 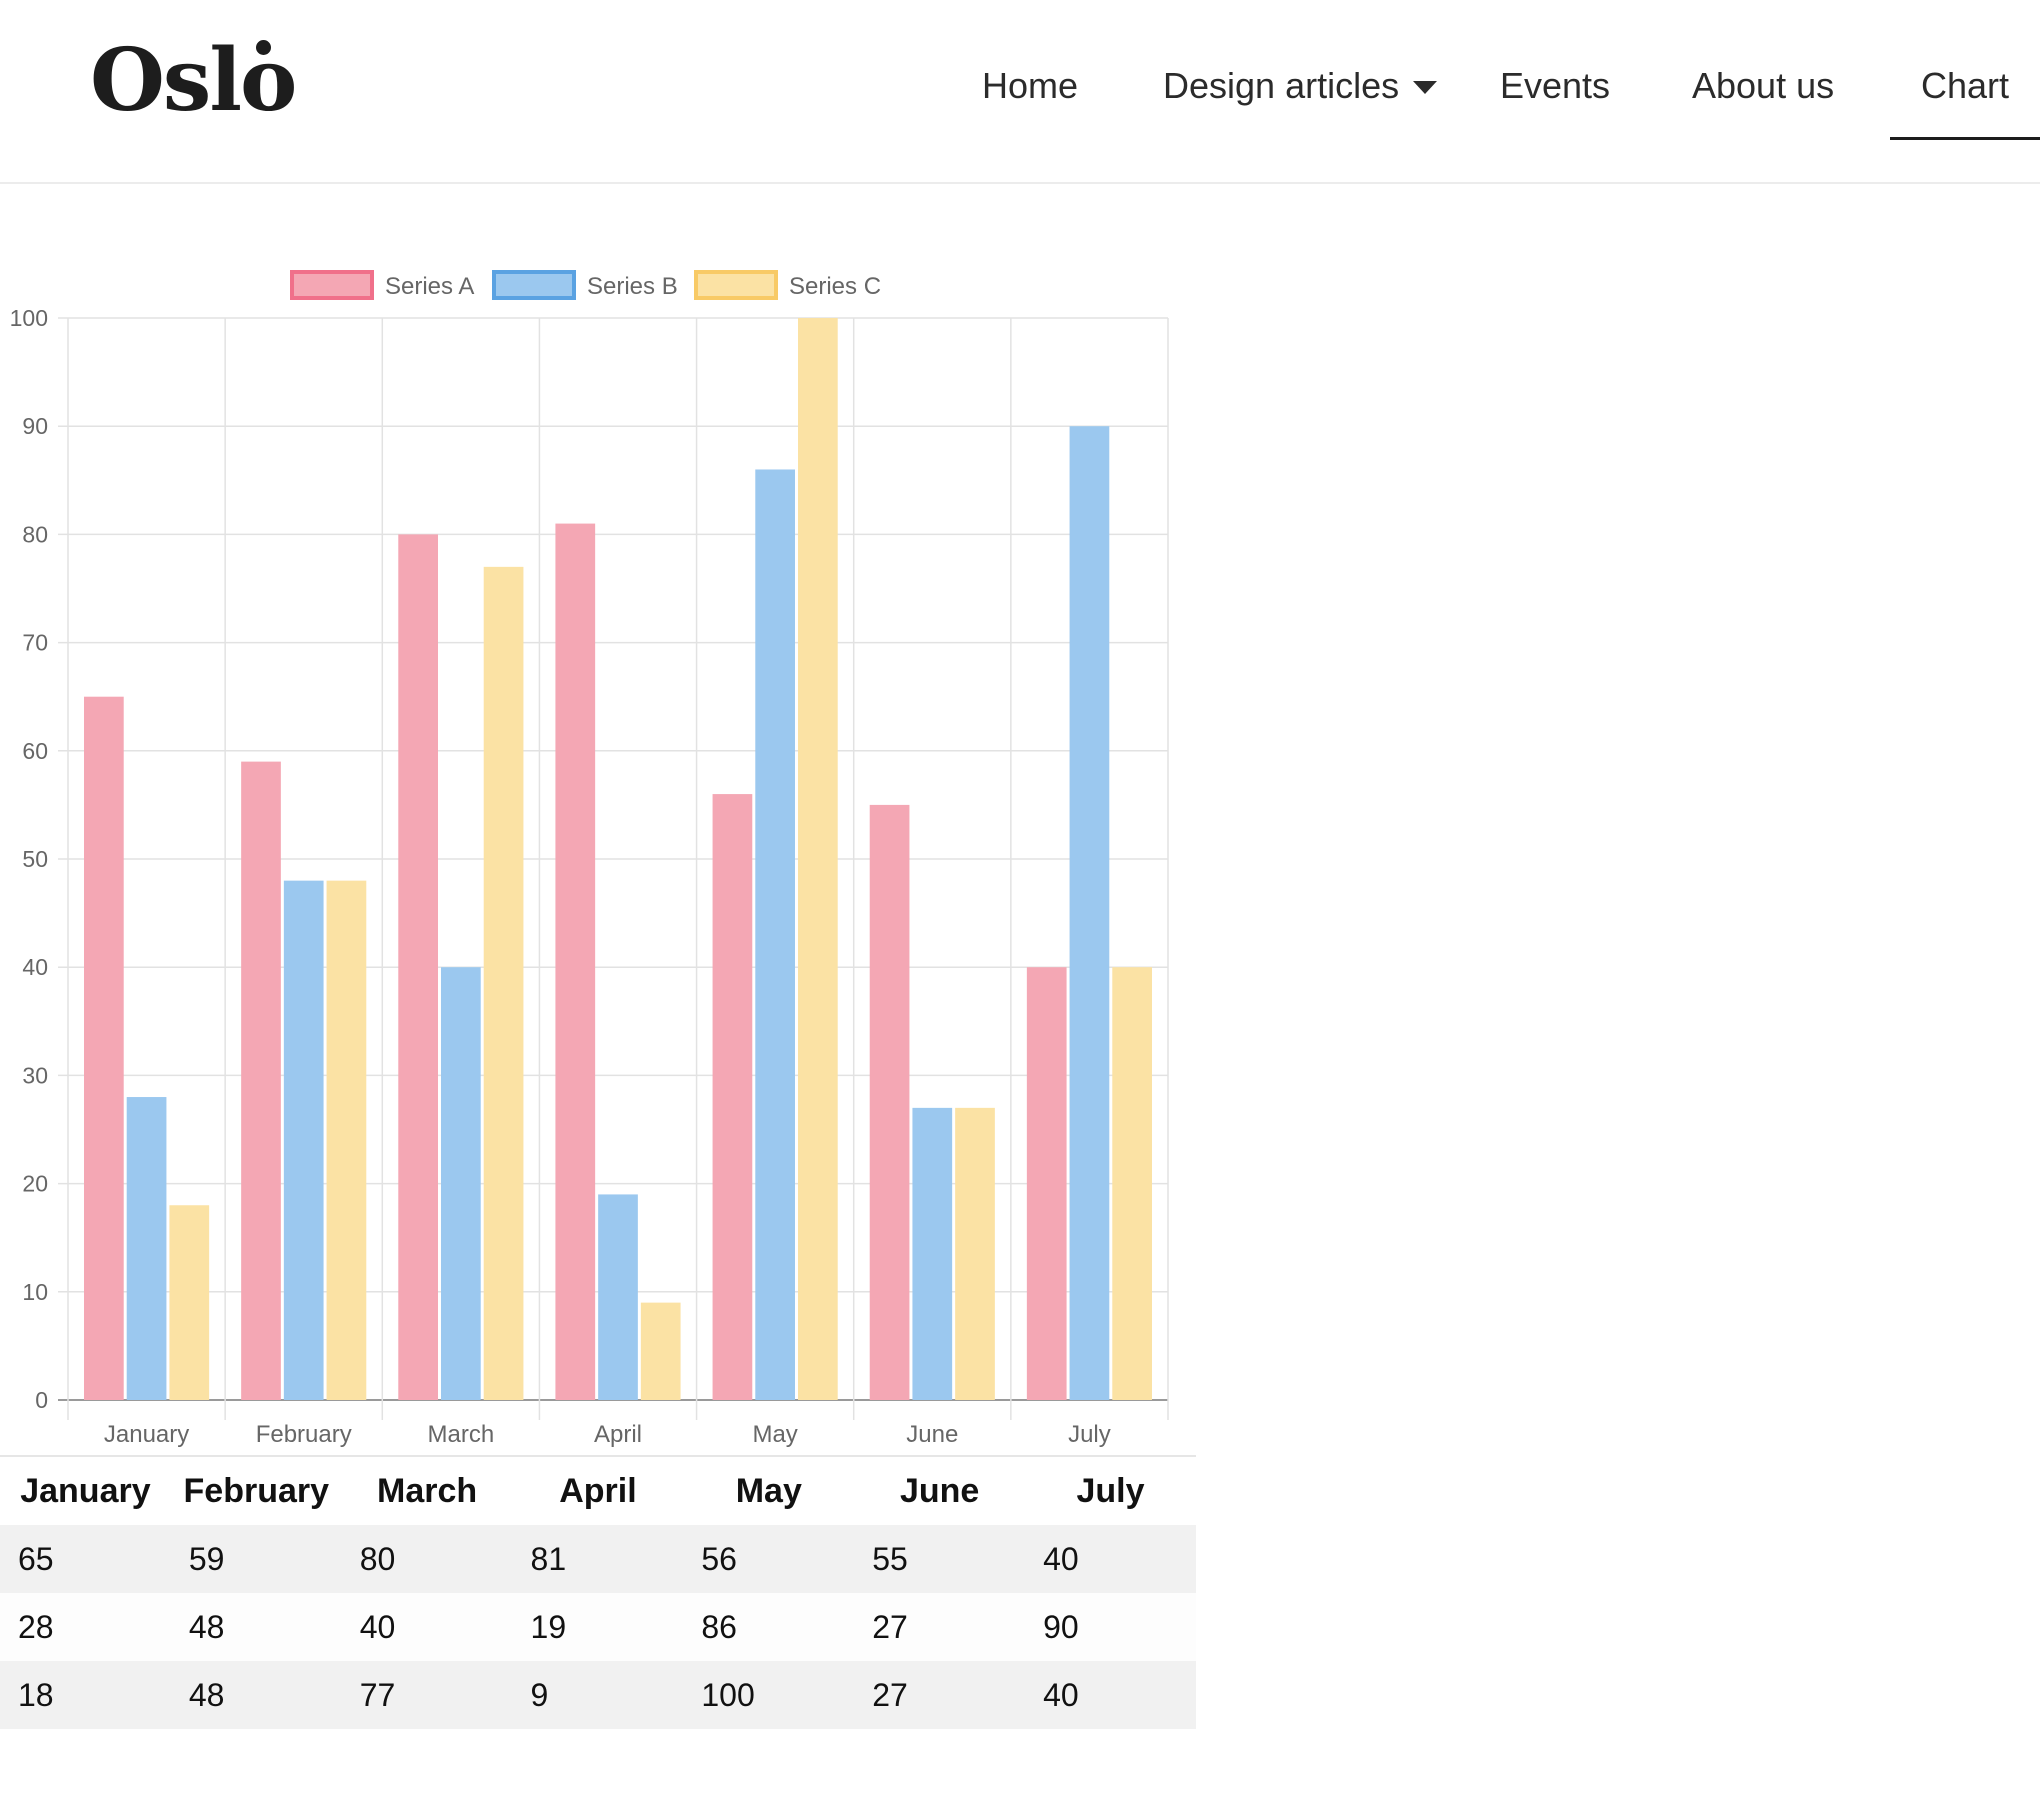 What do you see at coordinates (1425, 87) in the screenshot?
I see `chevron-down-icon` at bounding box center [1425, 87].